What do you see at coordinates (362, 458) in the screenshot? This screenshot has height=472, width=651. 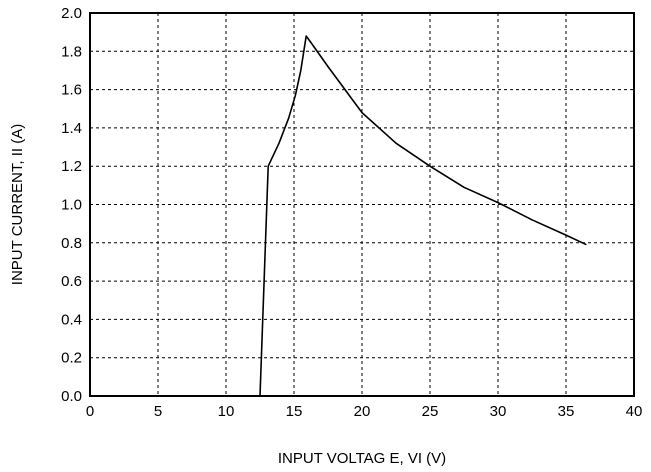 I see `x-axis-label: INPUT VOLTAG E, VI (V)` at bounding box center [362, 458].